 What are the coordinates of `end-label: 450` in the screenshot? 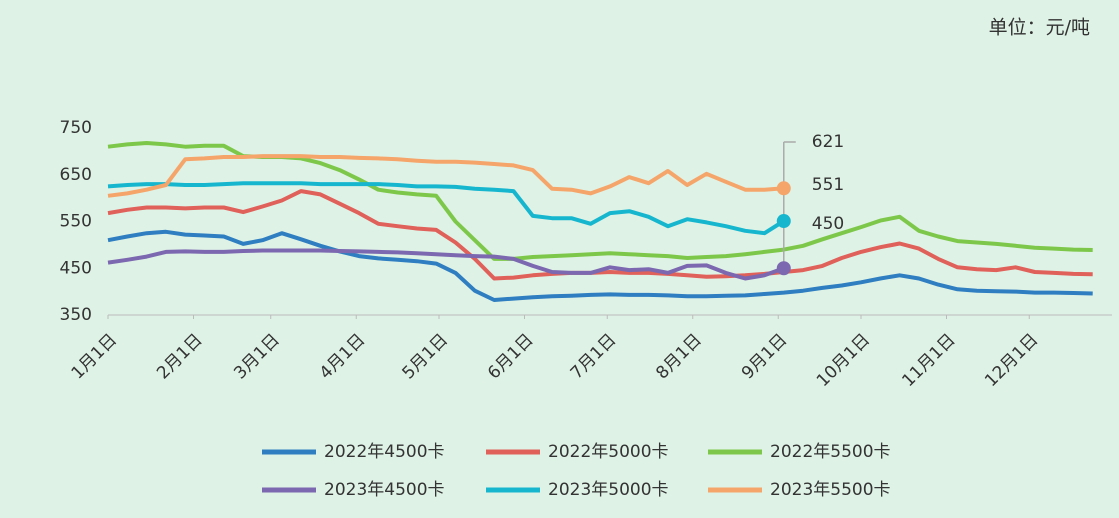 It's located at (828, 224).